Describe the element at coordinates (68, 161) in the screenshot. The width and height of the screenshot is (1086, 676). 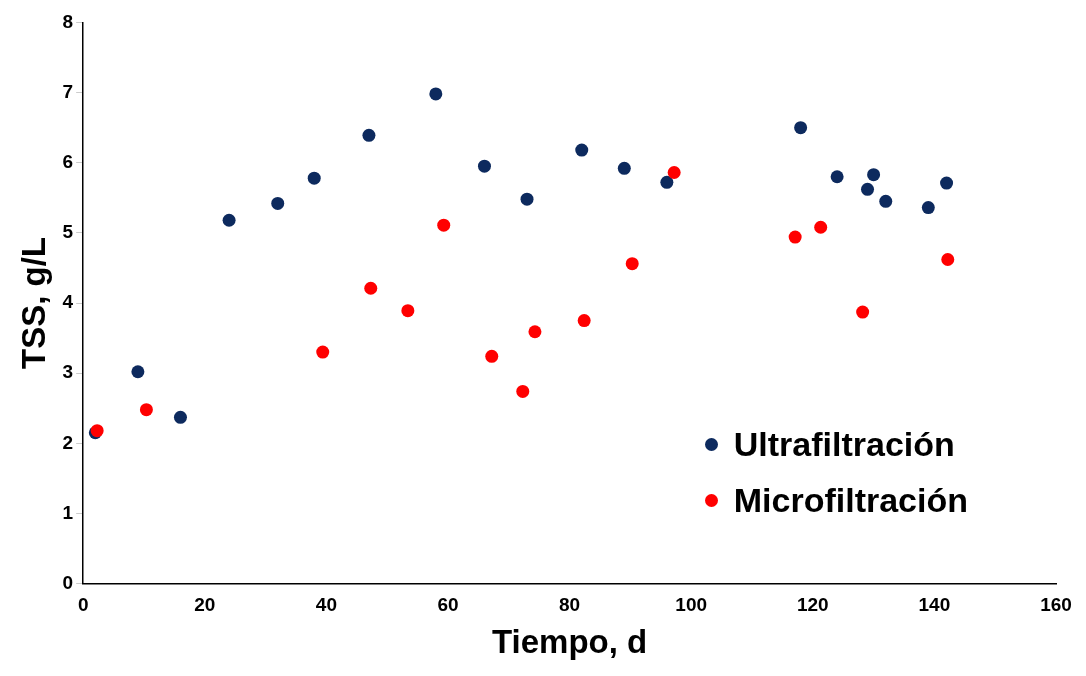
I see `y-tick-label: 6` at that location.